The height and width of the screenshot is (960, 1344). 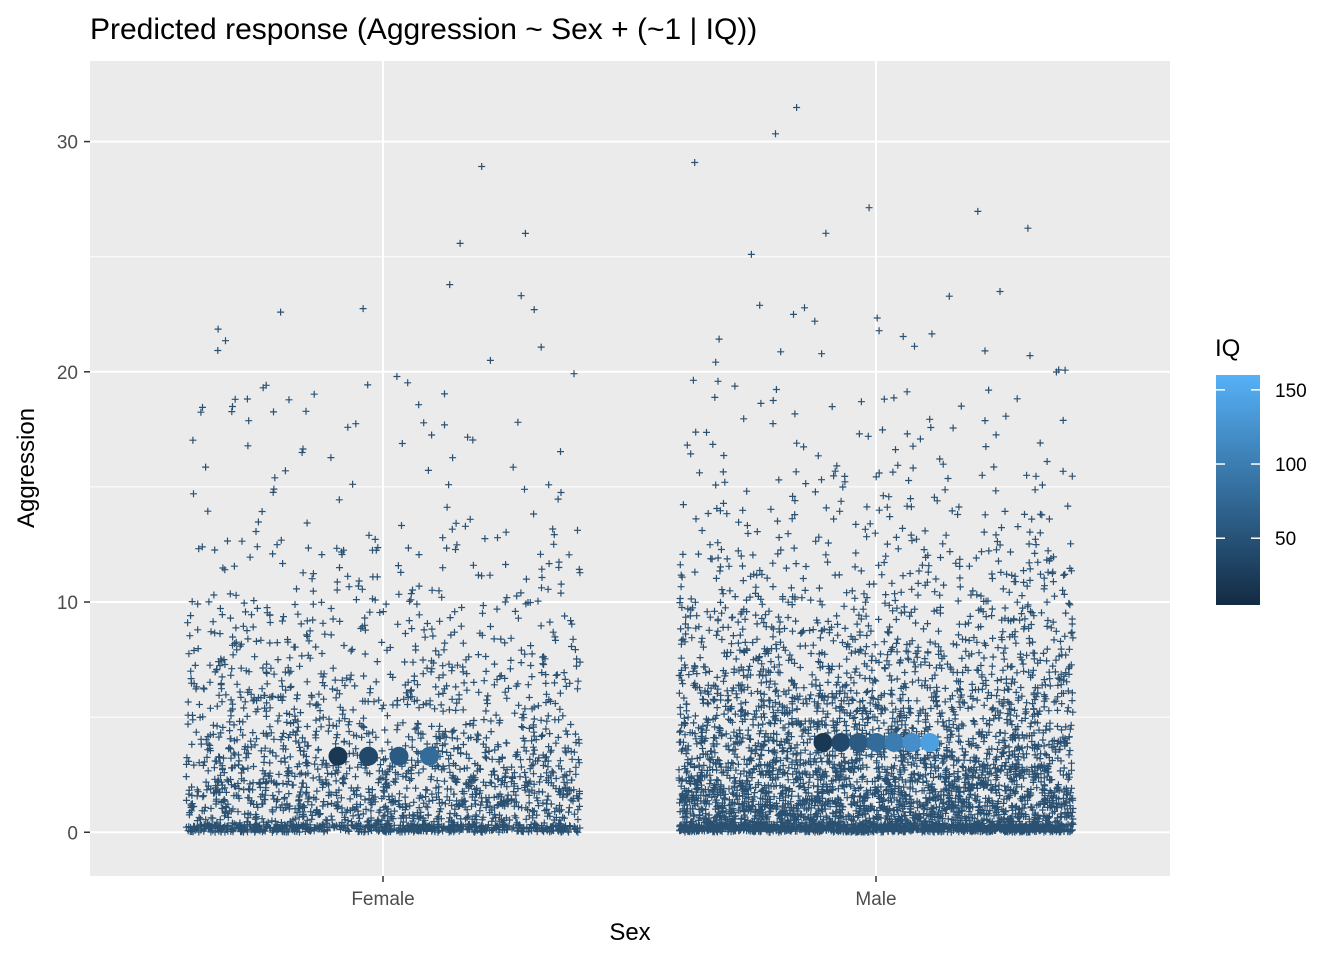 What do you see at coordinates (875, 899) in the screenshot?
I see `x-tick-label: Male` at bounding box center [875, 899].